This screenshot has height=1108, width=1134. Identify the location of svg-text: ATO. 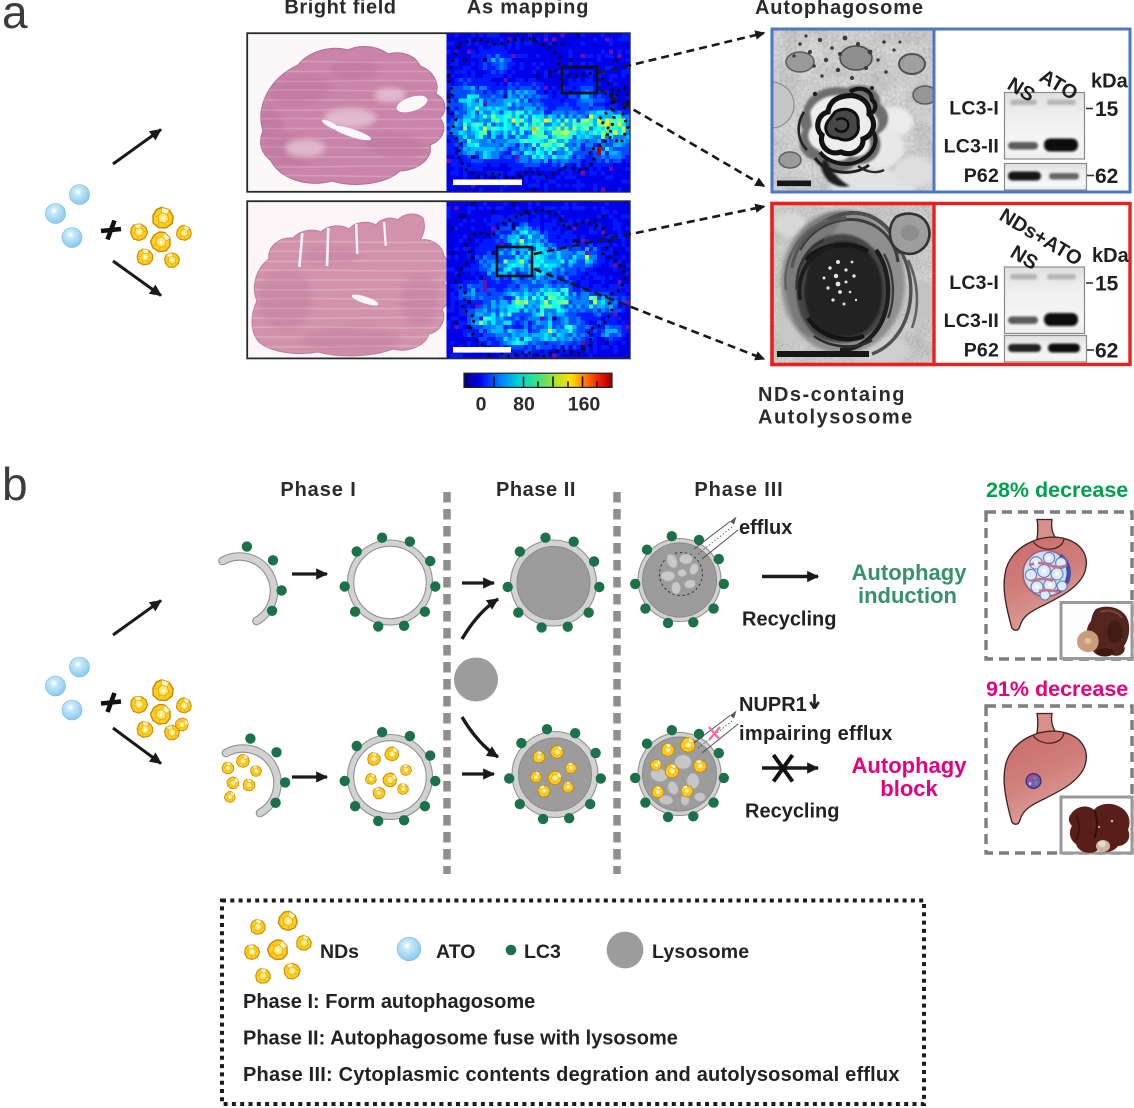
(455, 952).